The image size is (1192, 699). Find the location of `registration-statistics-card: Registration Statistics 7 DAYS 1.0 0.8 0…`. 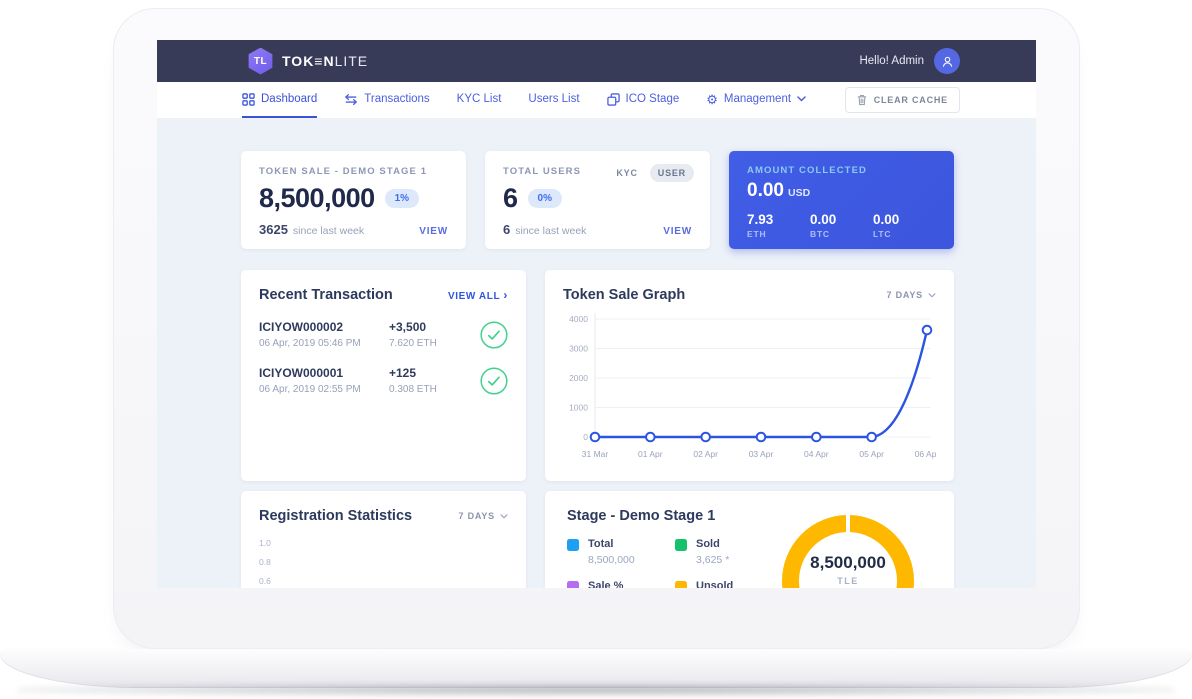

registration-statistics-card: Registration Statistics 7 DAYS 1.0 0.8 0… is located at coordinates (383, 539).